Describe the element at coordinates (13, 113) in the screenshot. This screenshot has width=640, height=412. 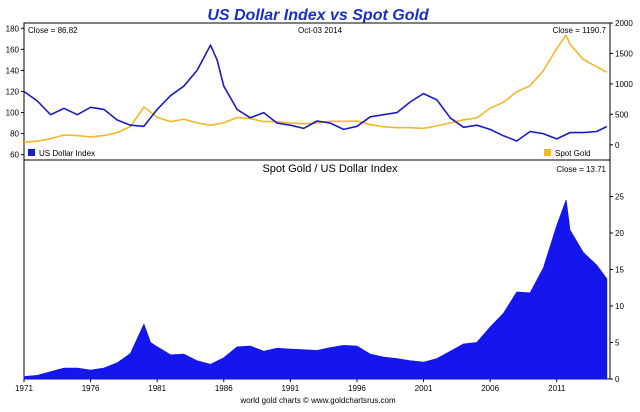
I see `usd-axis-tick-label: 100` at that location.